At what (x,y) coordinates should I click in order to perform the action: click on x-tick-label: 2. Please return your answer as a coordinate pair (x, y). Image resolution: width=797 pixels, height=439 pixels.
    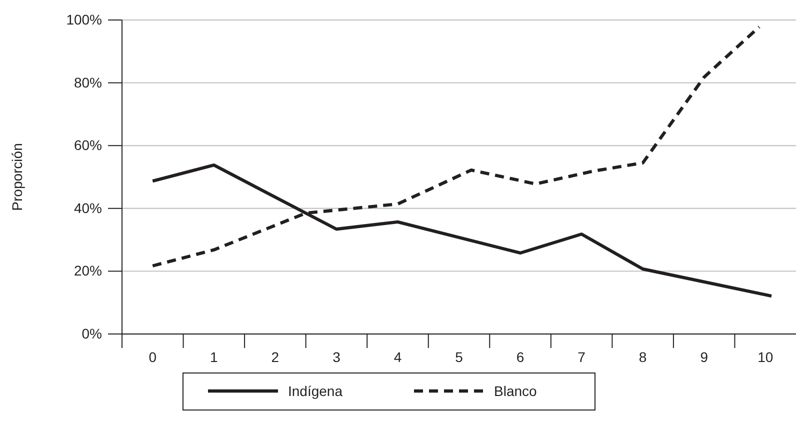
    Looking at the image, I should click on (275, 356).